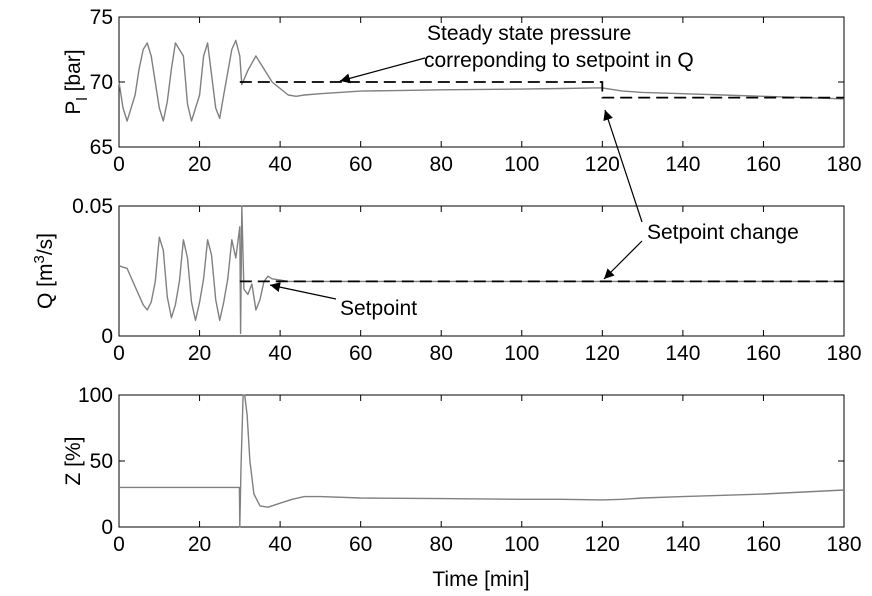  I want to click on flow-x-tick-label: 0, so click(119, 353).